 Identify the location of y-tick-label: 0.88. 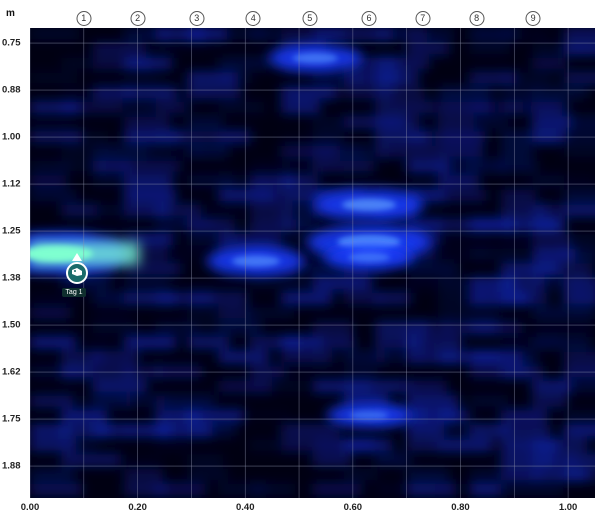
(11, 90).